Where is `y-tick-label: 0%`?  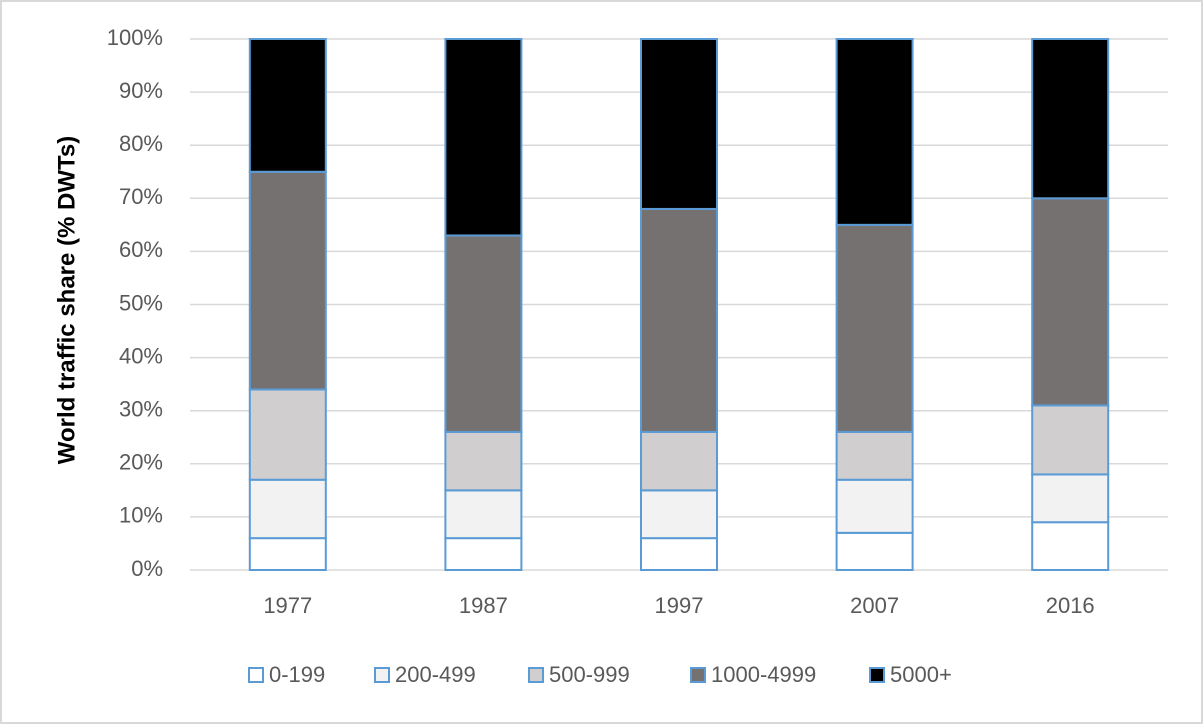
y-tick-label: 0% is located at coordinates (147, 568).